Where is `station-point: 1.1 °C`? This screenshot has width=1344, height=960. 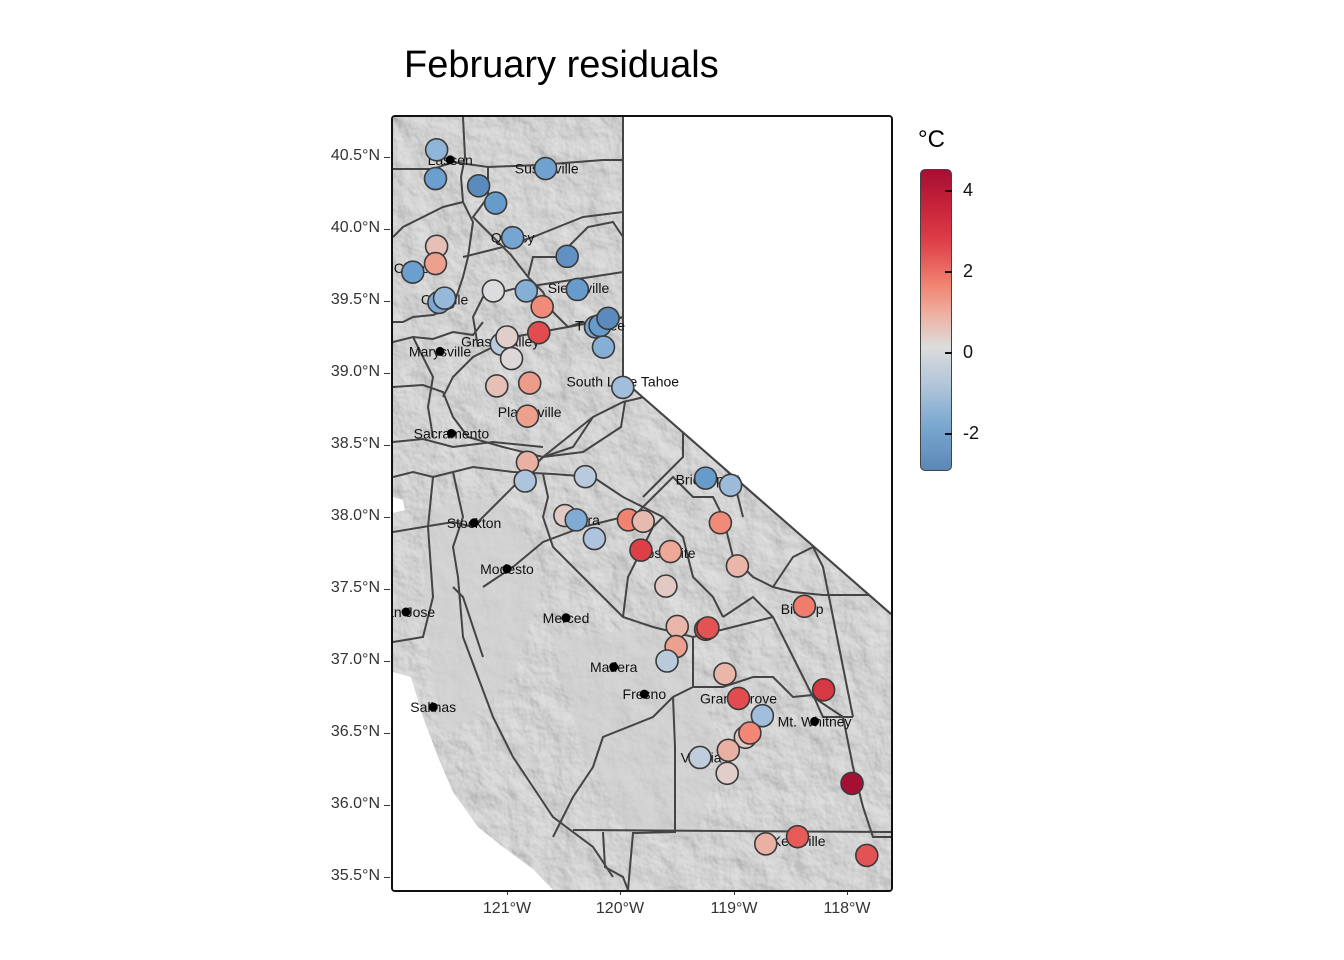 station-point: 1.1 °C is located at coordinates (670, 551).